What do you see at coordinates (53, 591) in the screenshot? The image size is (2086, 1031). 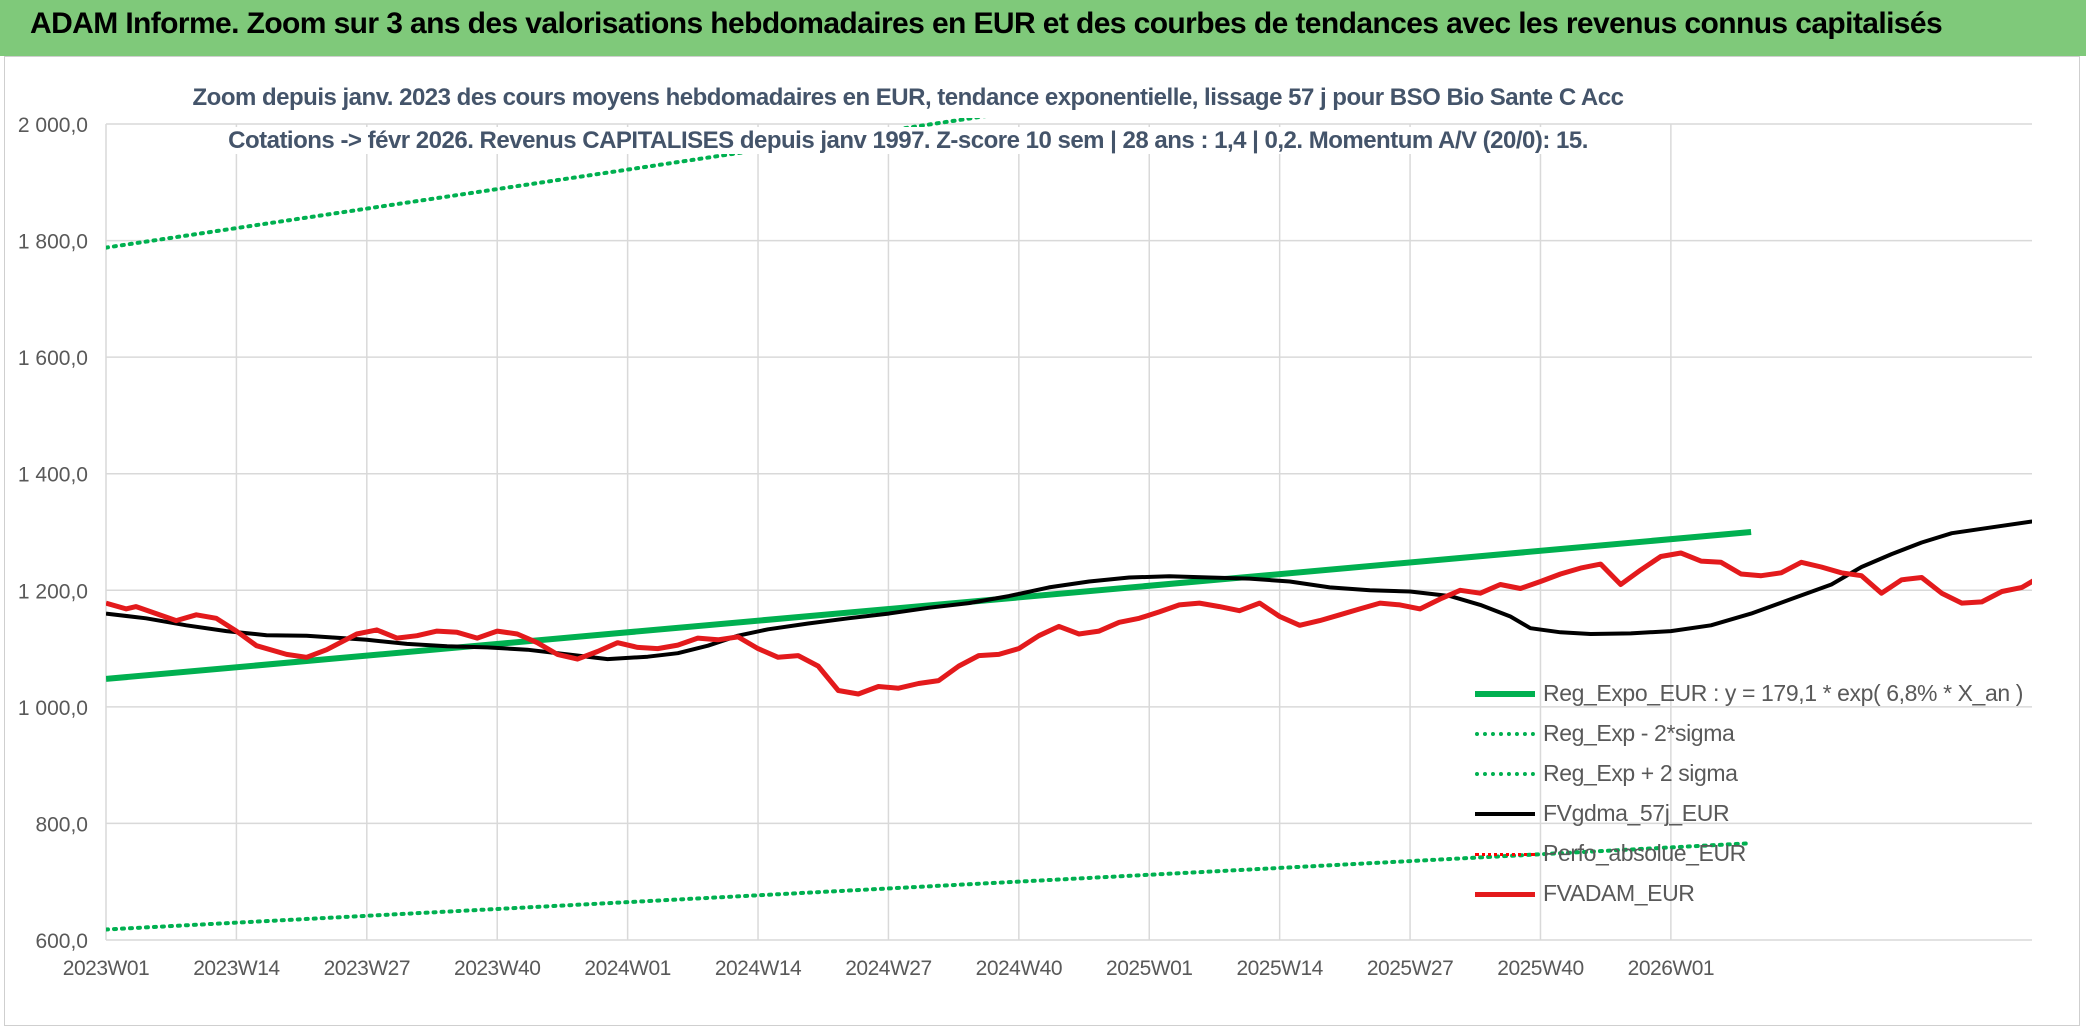 I see `y-tick-label: 1 200,0` at bounding box center [53, 591].